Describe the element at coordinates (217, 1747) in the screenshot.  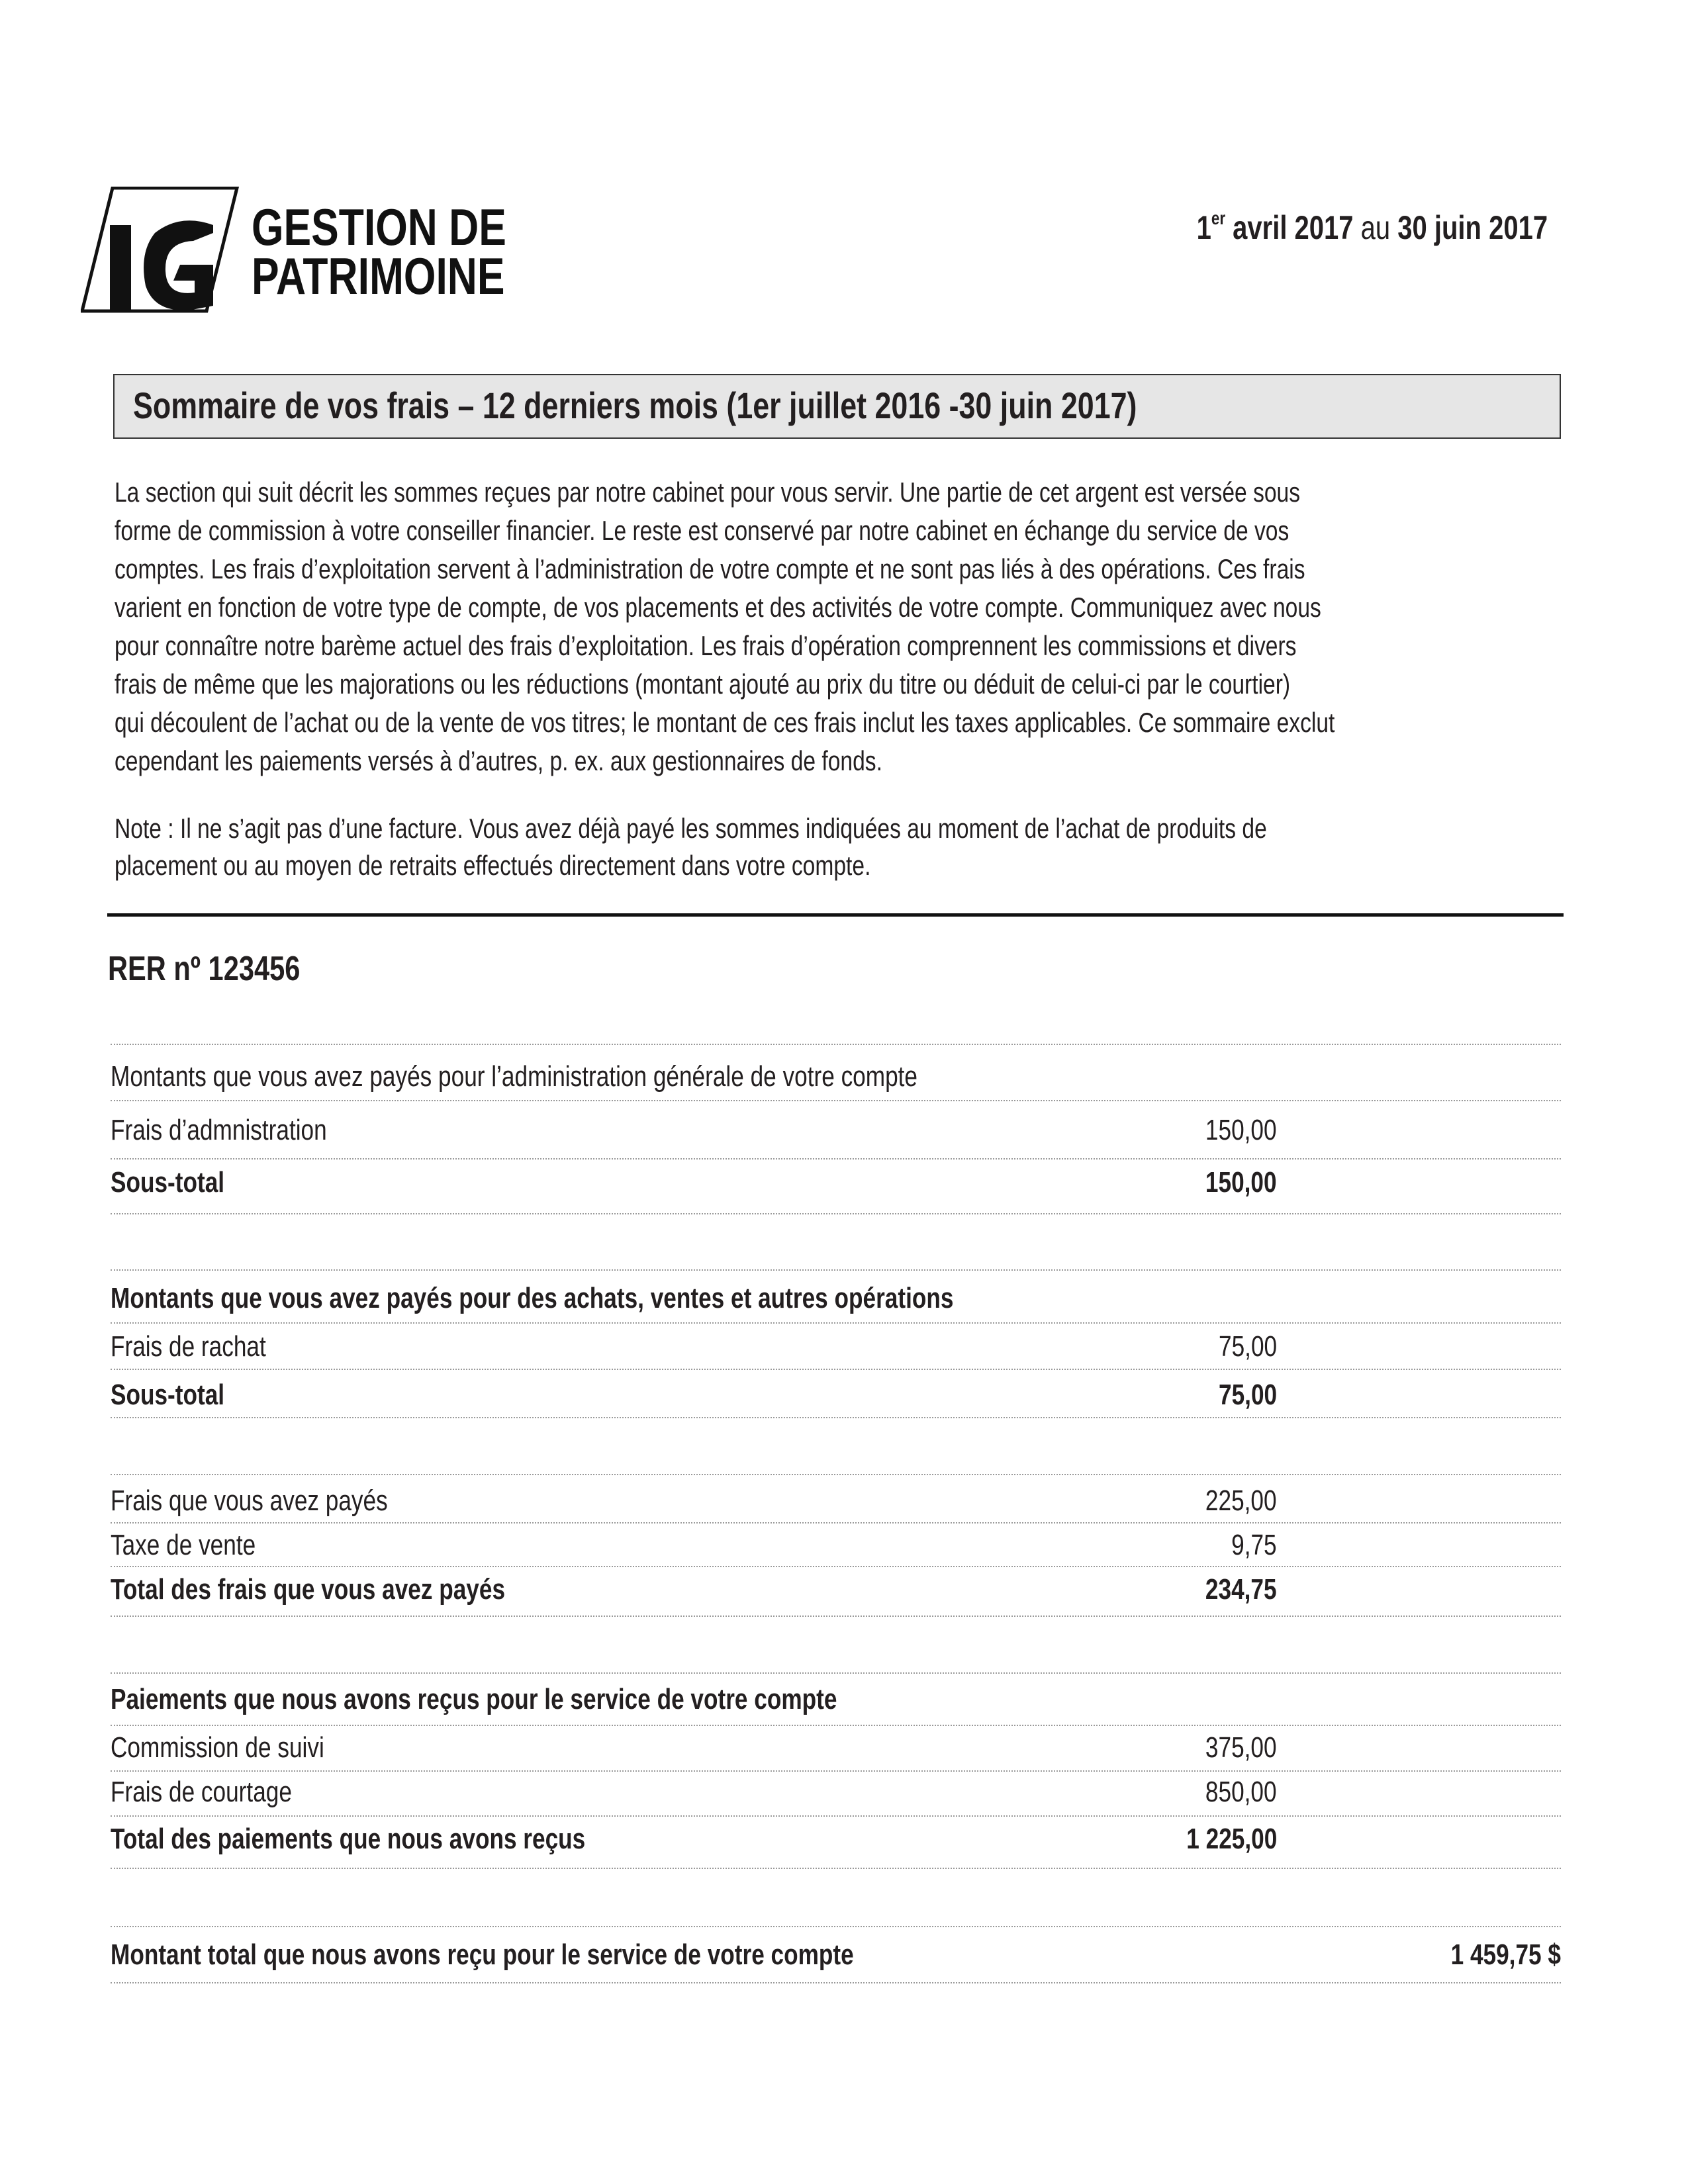
I see `row-label: Commission de suivi` at that location.